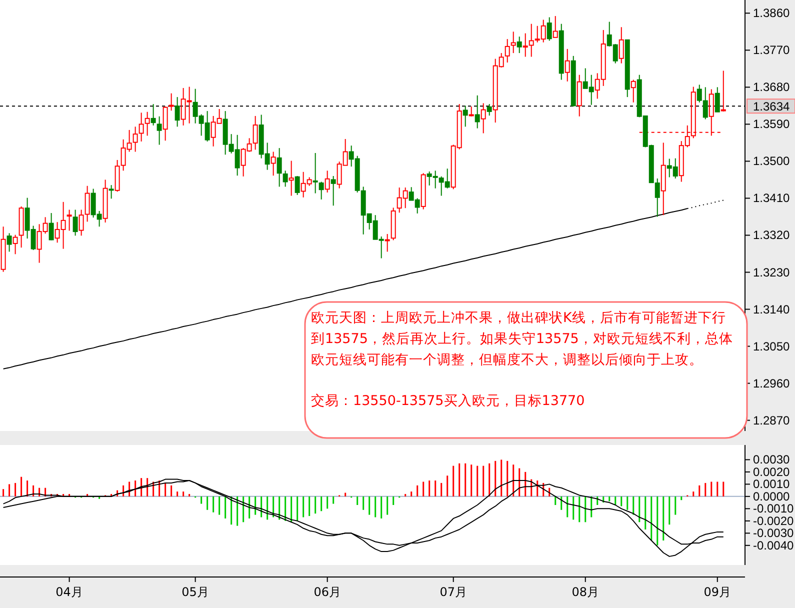 This screenshot has width=795, height=608. What do you see at coordinates (195, 592) in the screenshot?
I see `x-tick-label: 05月` at bounding box center [195, 592].